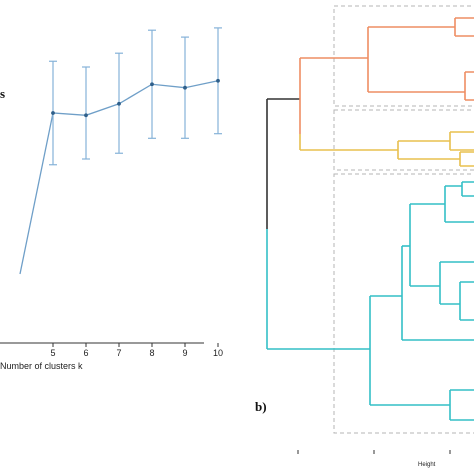 Image resolution: width=474 pixels, height=474 pixels. I want to click on dendrogram-cluster-orange, so click(386, 75).